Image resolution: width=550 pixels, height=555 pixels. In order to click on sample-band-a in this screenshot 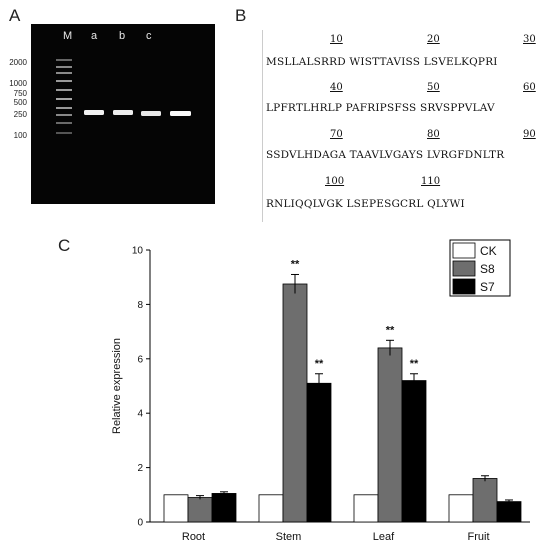, I will do `click(94, 112)`.